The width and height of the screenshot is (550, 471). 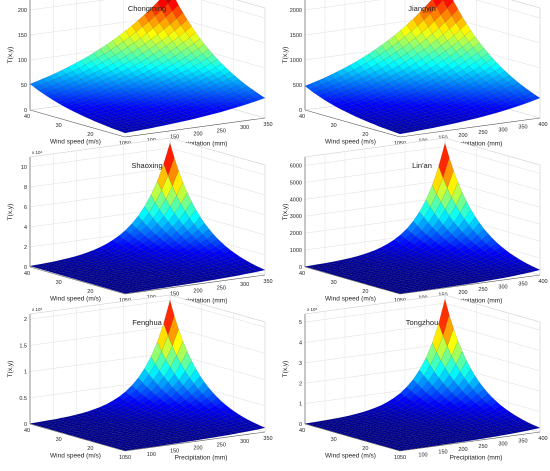 What do you see at coordinates (10, 212) in the screenshot?
I see `z-axis-label: T(x,y)` at bounding box center [10, 212].